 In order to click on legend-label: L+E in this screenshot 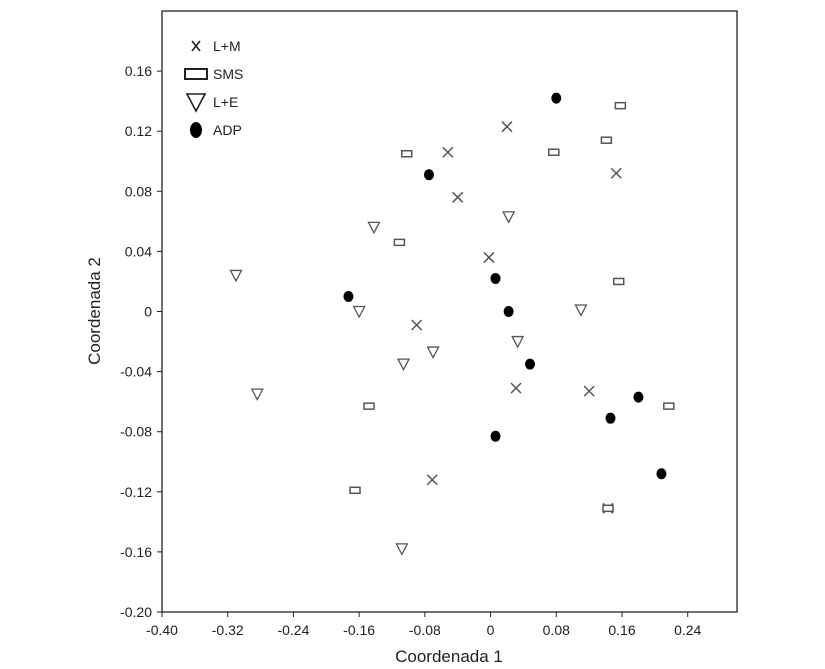, I will do `click(225, 102)`.